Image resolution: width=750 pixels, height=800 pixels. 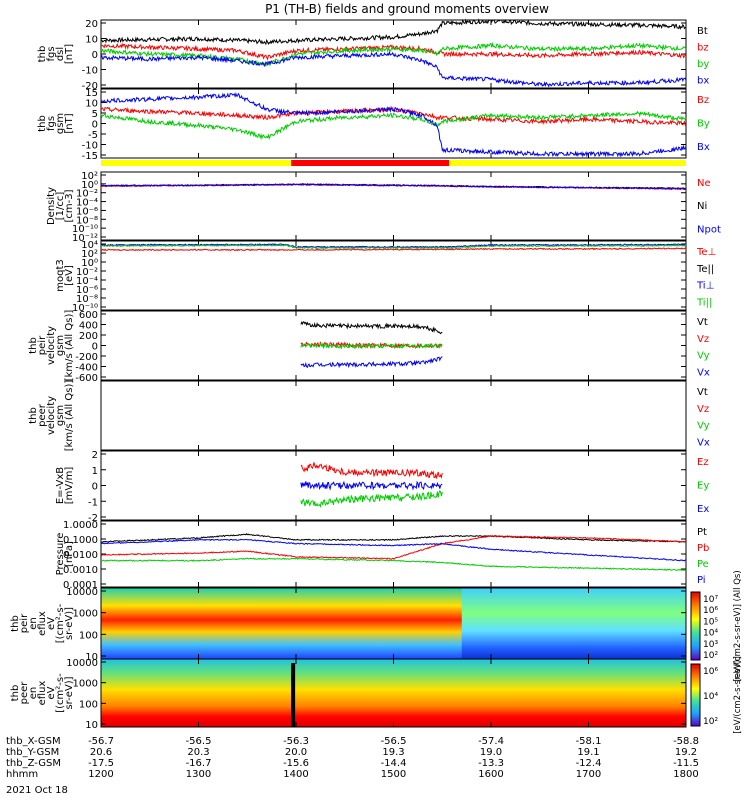 What do you see at coordinates (371, 498) in the screenshot?
I see `series-Ey` at bounding box center [371, 498].